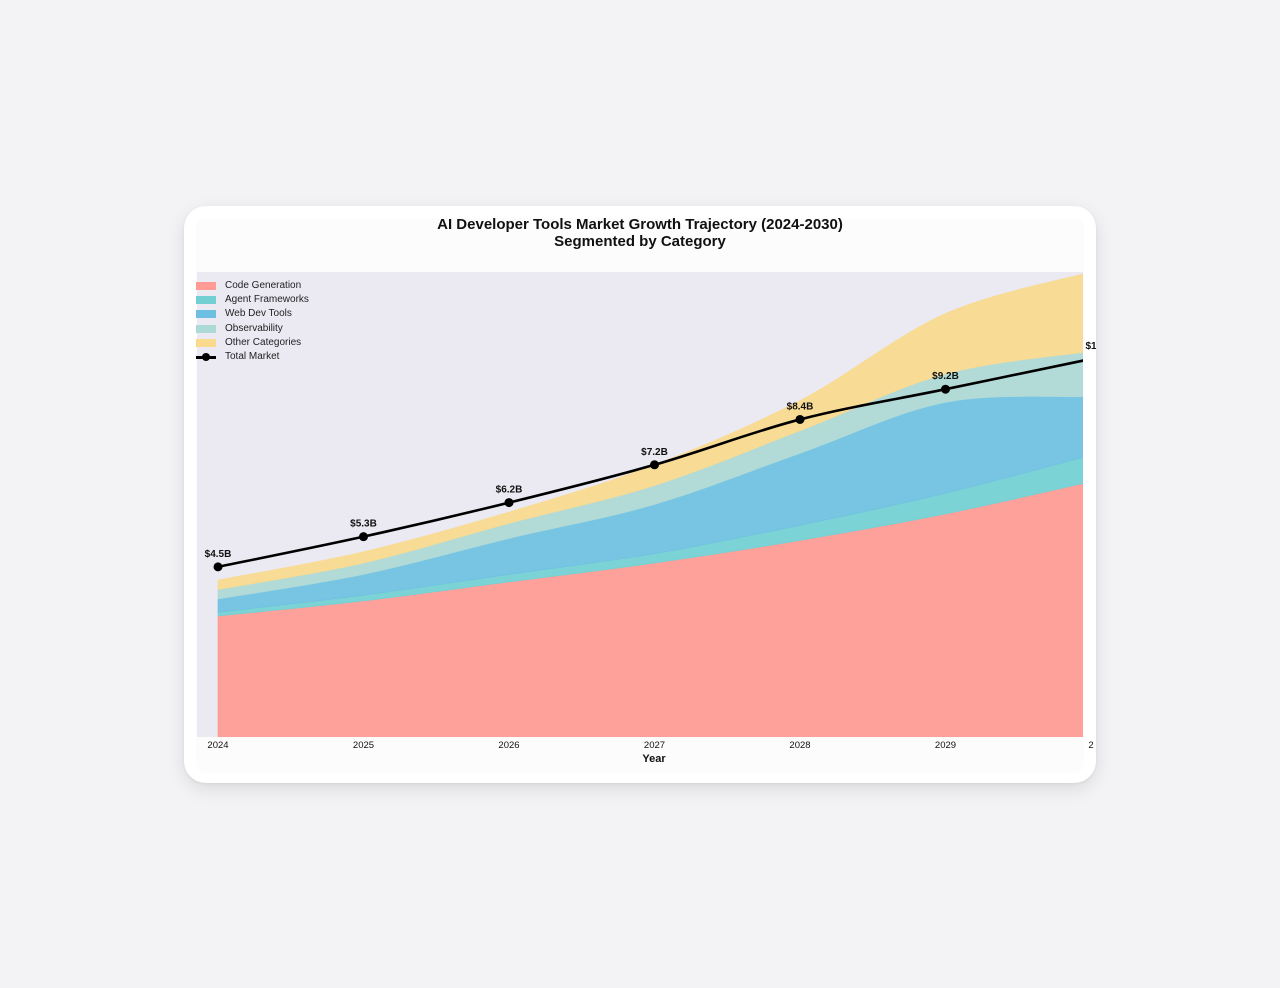  Describe the element at coordinates (206, 357) in the screenshot. I see `legend-line-marker` at that location.